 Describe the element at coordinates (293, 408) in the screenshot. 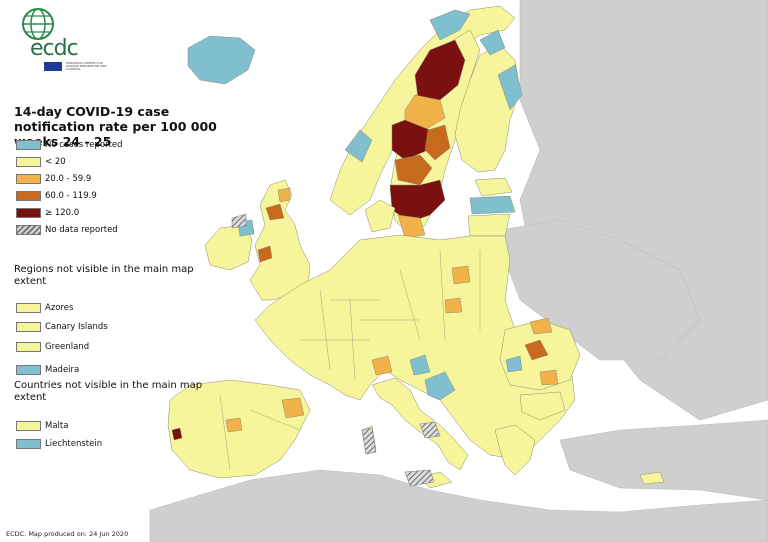

I see `spain-catalonia-region` at that location.